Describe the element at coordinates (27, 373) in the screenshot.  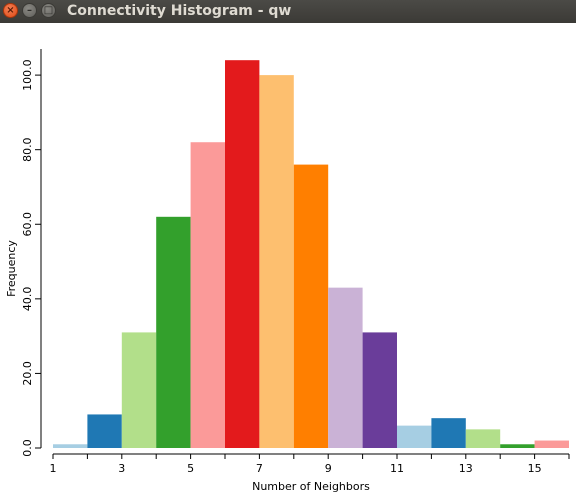
I see `y-tick-label: 20.0` at that location.